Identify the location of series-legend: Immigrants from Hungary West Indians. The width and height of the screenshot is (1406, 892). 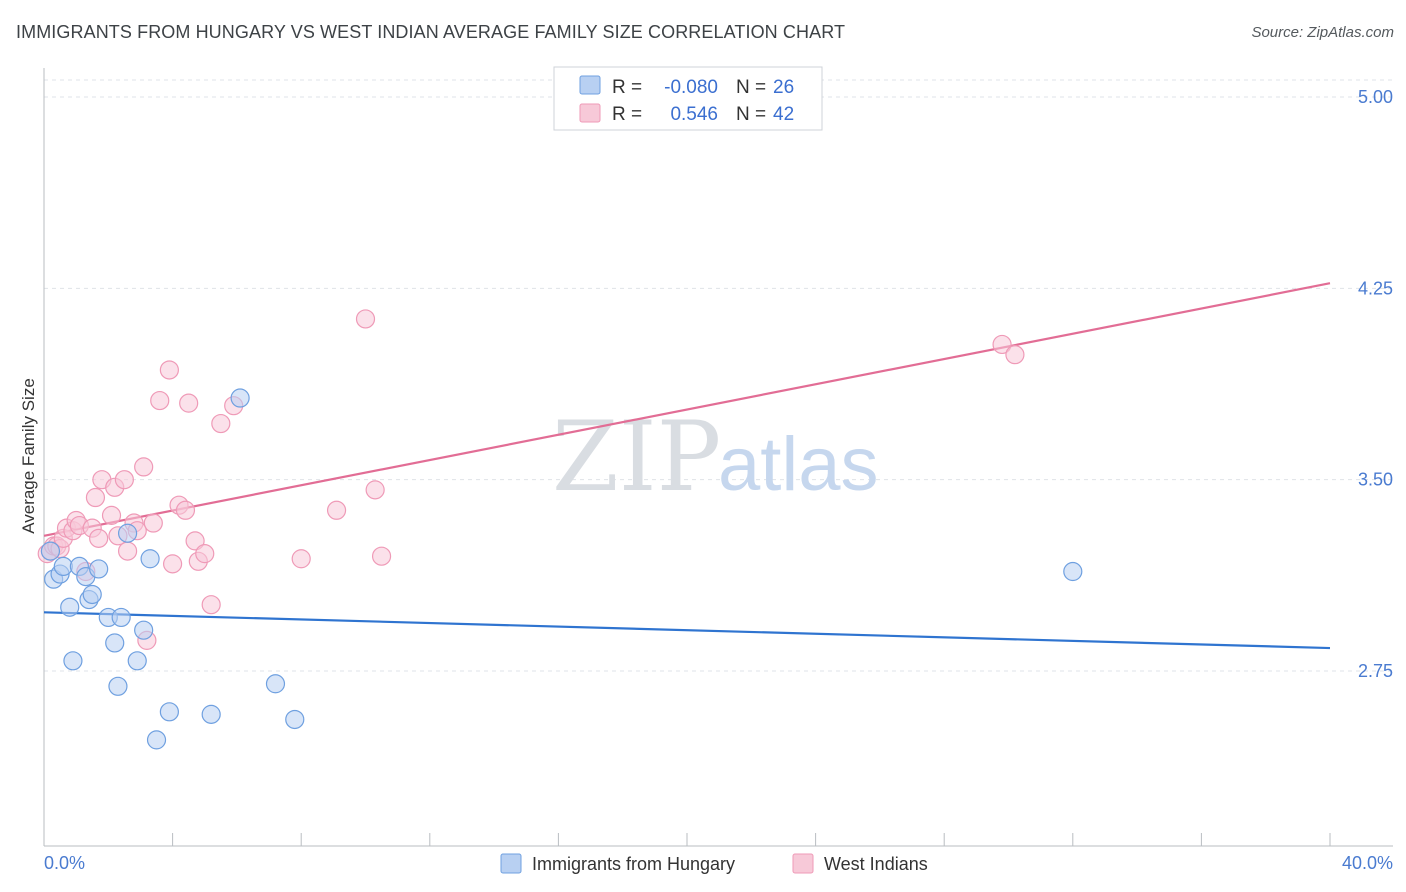
(714, 863).